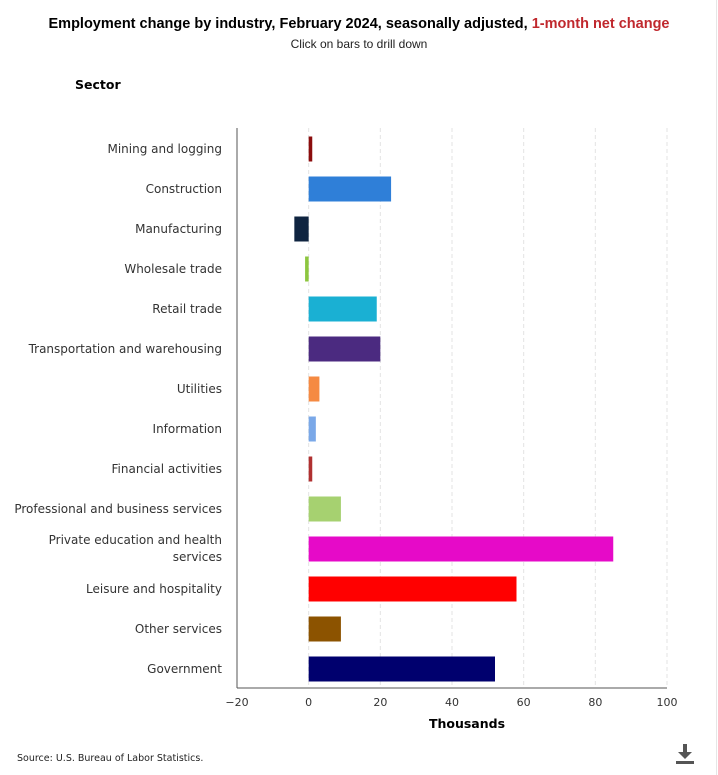  Describe the element at coordinates (467, 723) in the screenshot. I see `x-axis-label: Thousands` at that location.